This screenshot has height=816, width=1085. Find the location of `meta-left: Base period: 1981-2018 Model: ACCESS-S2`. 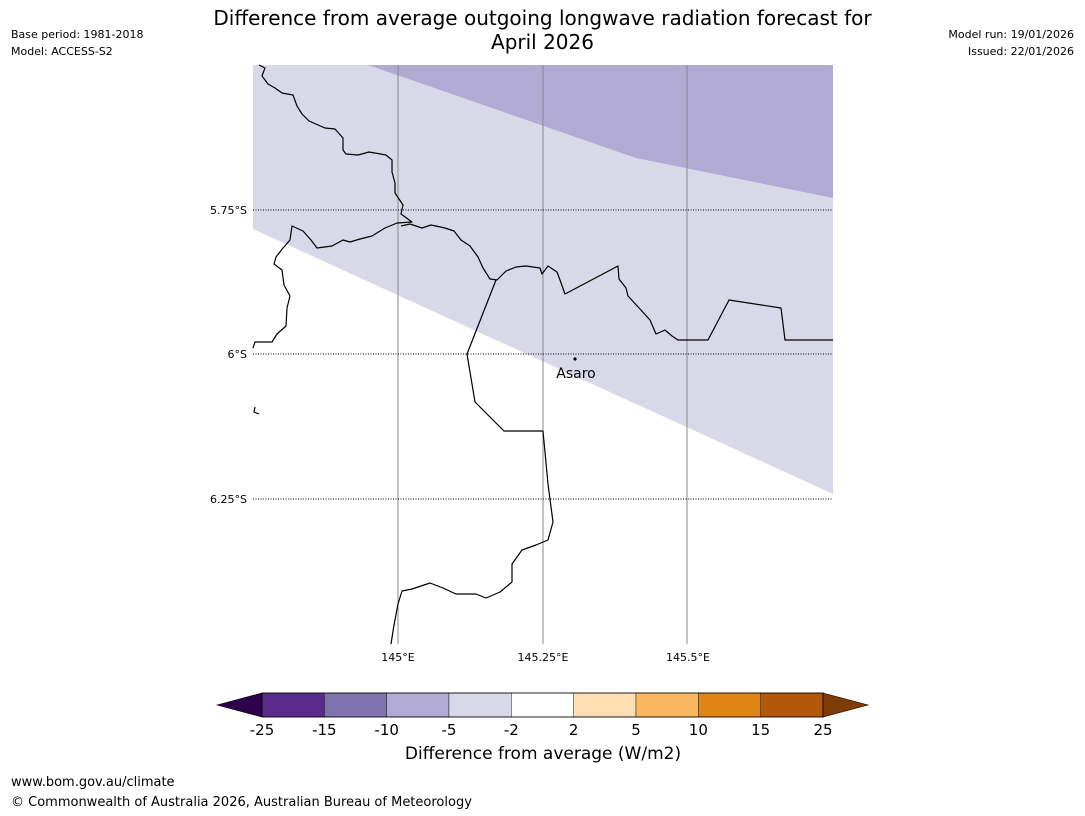

meta-left: Base period: 1981-2018 Model: ACCESS-S2 is located at coordinates (77, 43).